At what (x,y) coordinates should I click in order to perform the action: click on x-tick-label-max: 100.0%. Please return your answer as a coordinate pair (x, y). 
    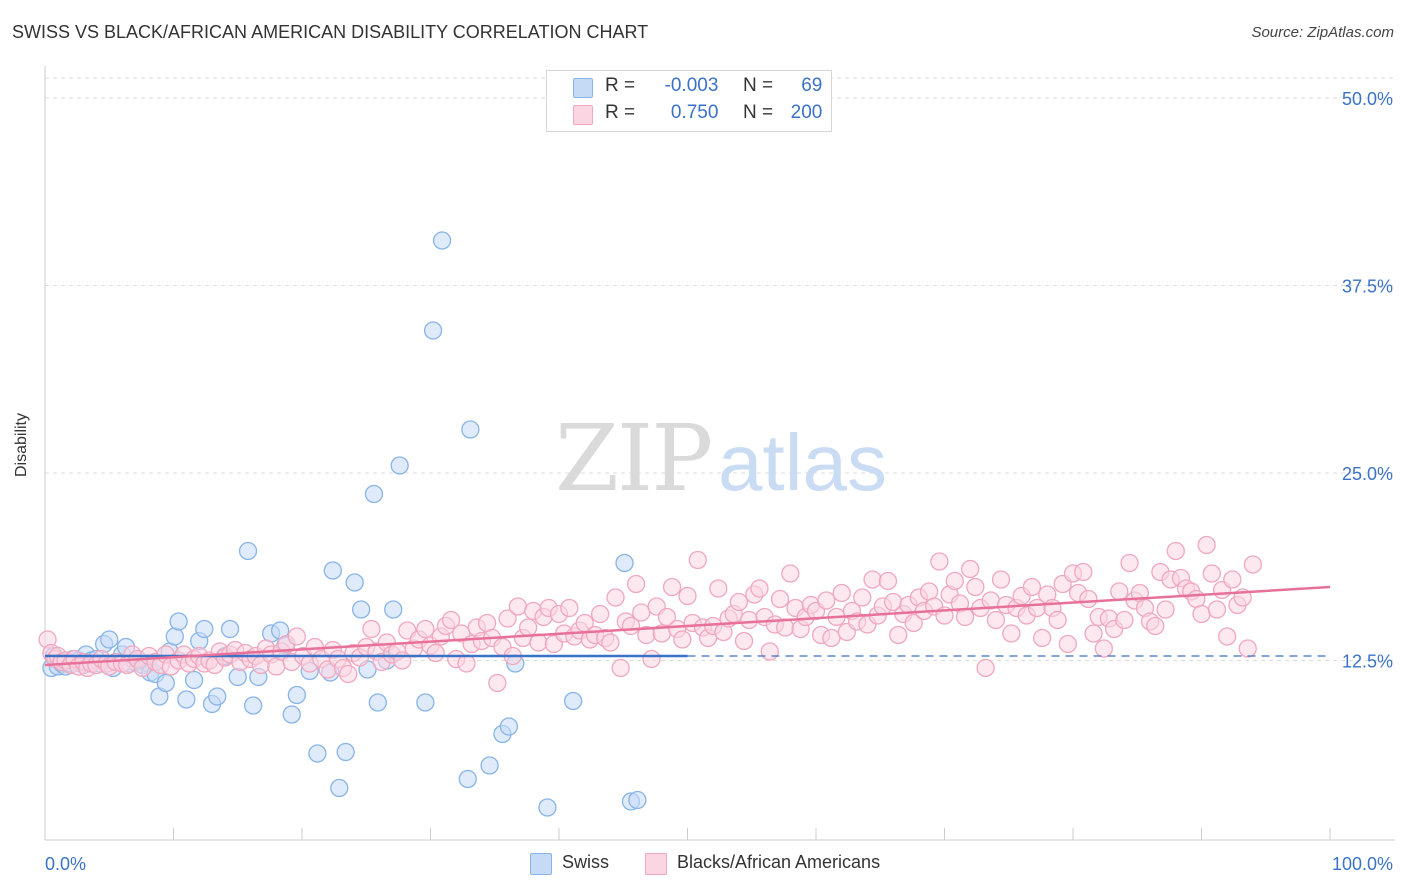
    Looking at the image, I should click on (1362, 864).